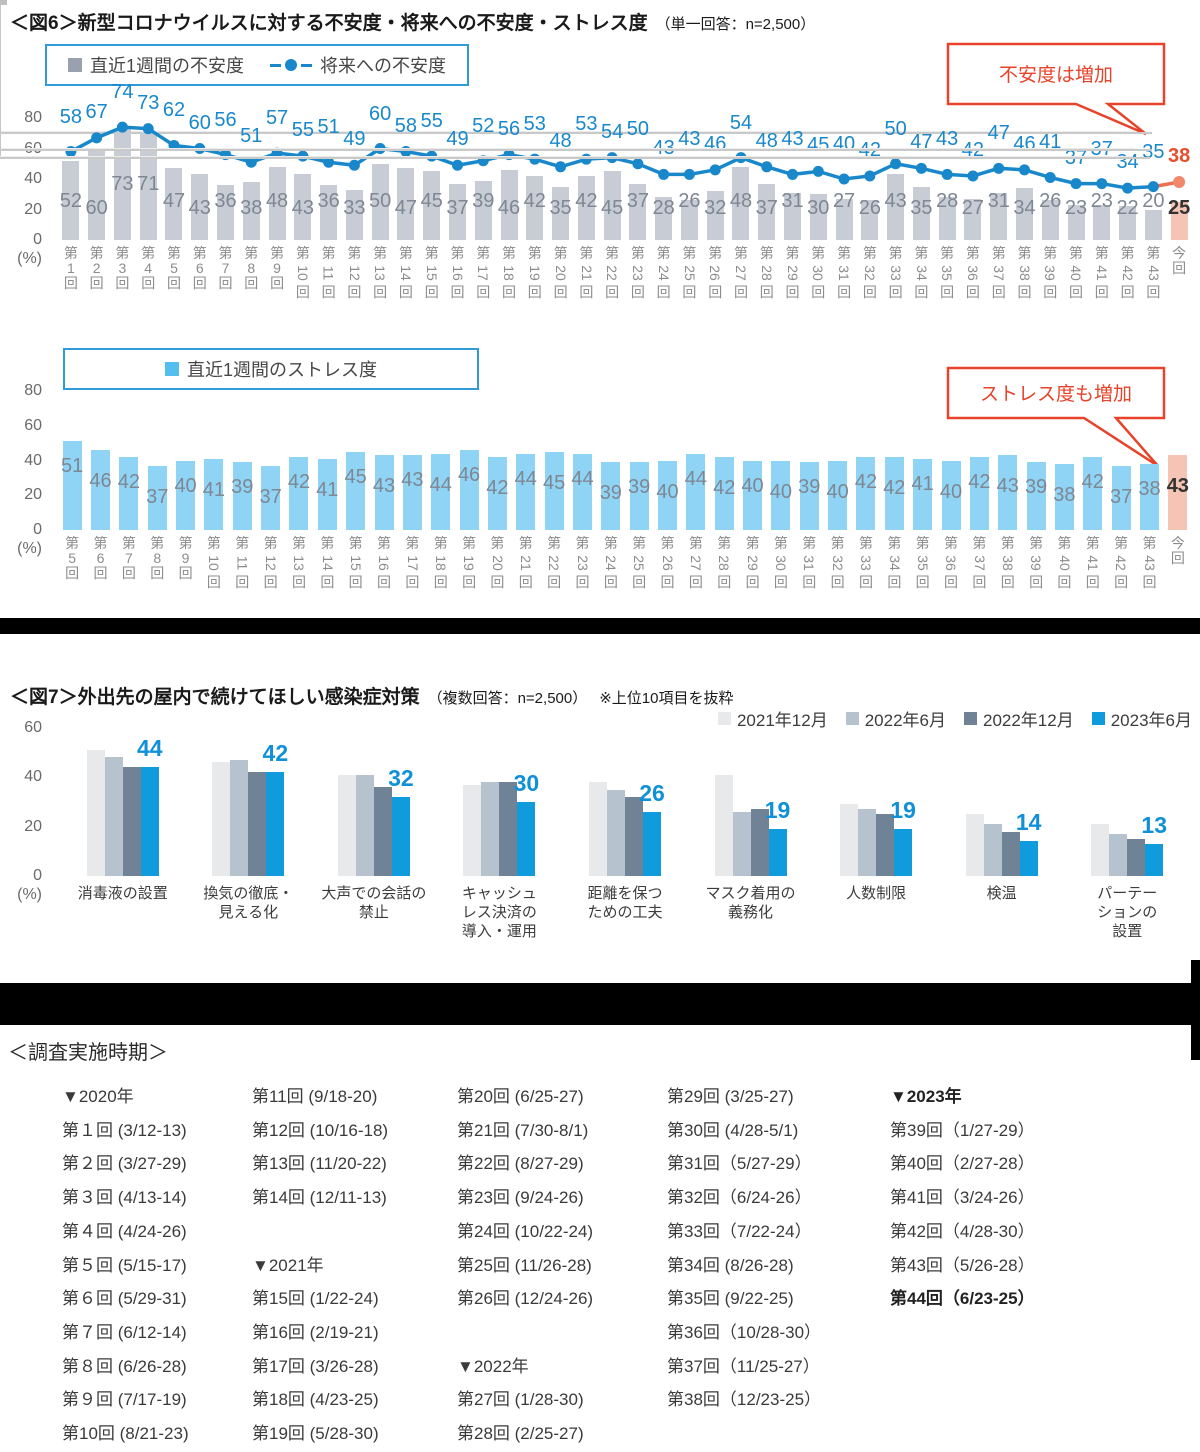  I want to click on bar-value-label: 26, so click(689, 201).